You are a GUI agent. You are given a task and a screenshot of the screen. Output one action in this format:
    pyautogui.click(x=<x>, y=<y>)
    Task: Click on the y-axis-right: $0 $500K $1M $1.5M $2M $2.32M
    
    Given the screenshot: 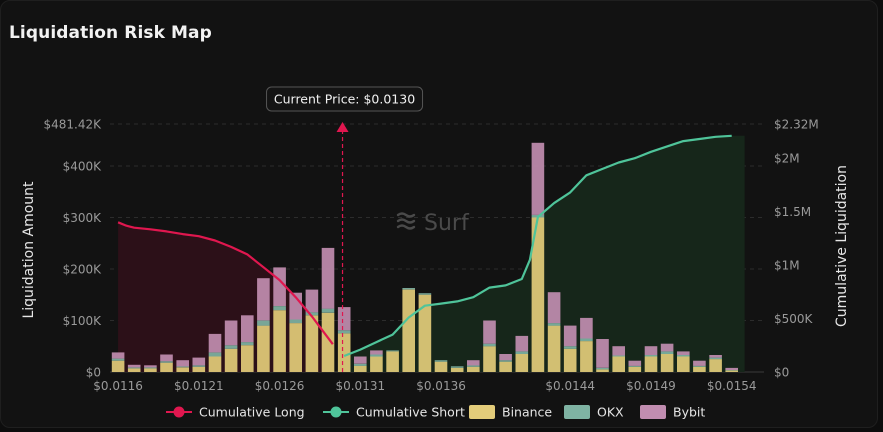 What is the action you would take?
    pyautogui.click(x=796, y=249)
    